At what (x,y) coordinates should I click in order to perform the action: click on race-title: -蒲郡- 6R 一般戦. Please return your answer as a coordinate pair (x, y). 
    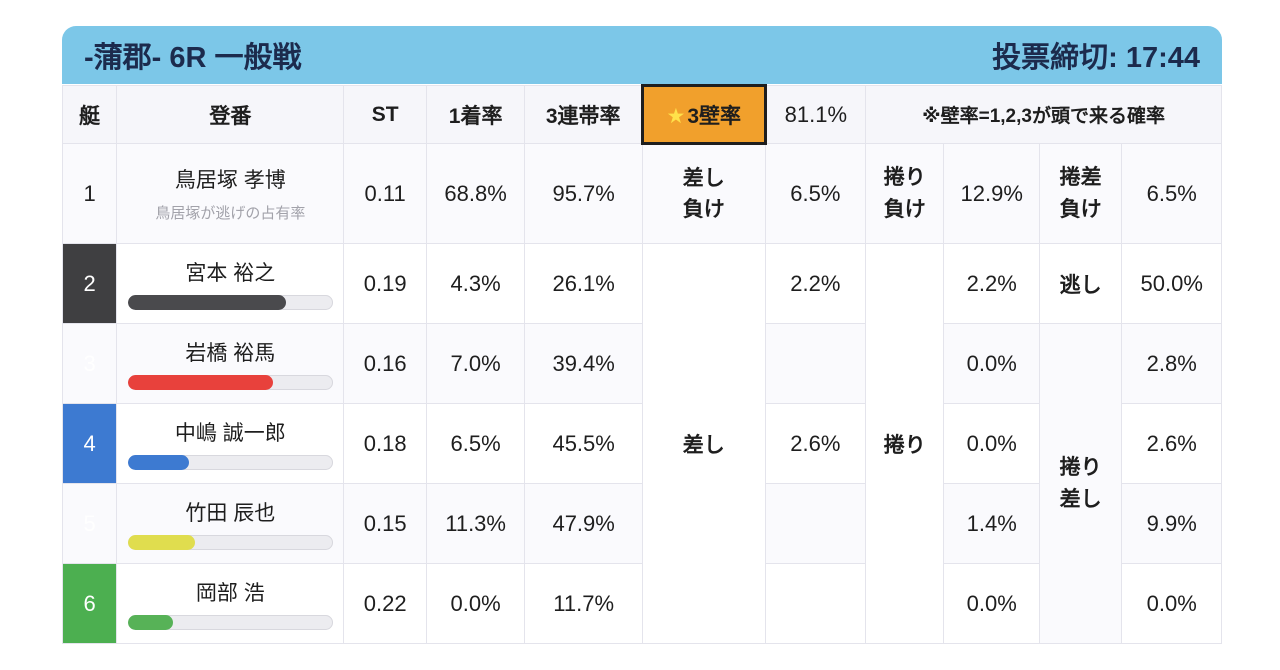
    Looking at the image, I should click on (193, 58).